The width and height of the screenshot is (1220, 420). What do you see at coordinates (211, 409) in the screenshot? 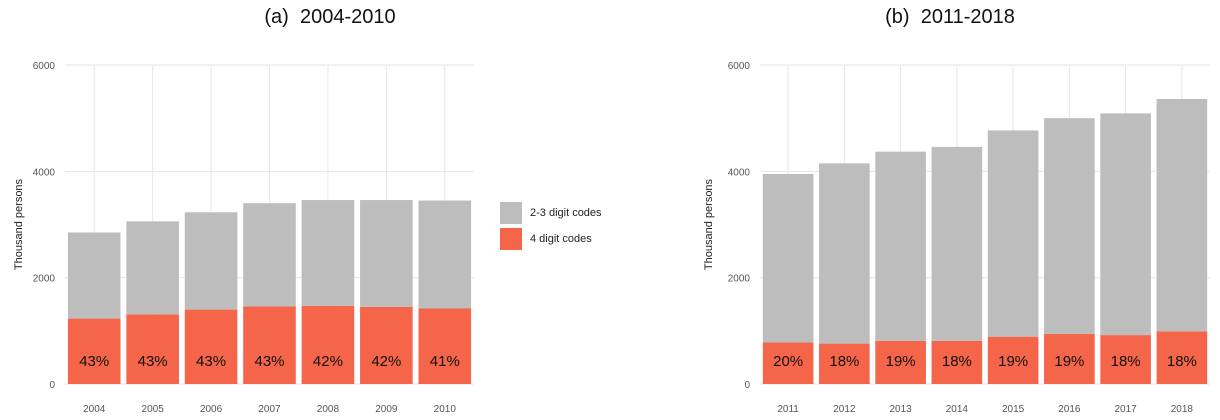
I see `x-tick-label: 2006` at bounding box center [211, 409].